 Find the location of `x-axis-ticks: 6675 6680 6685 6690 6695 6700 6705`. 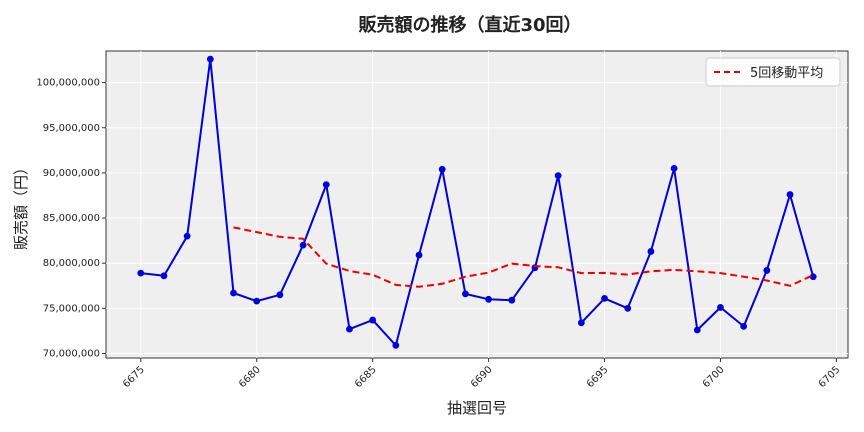

x-axis-ticks: 6675 6680 6685 6690 6695 6700 6705 is located at coordinates (482, 374).